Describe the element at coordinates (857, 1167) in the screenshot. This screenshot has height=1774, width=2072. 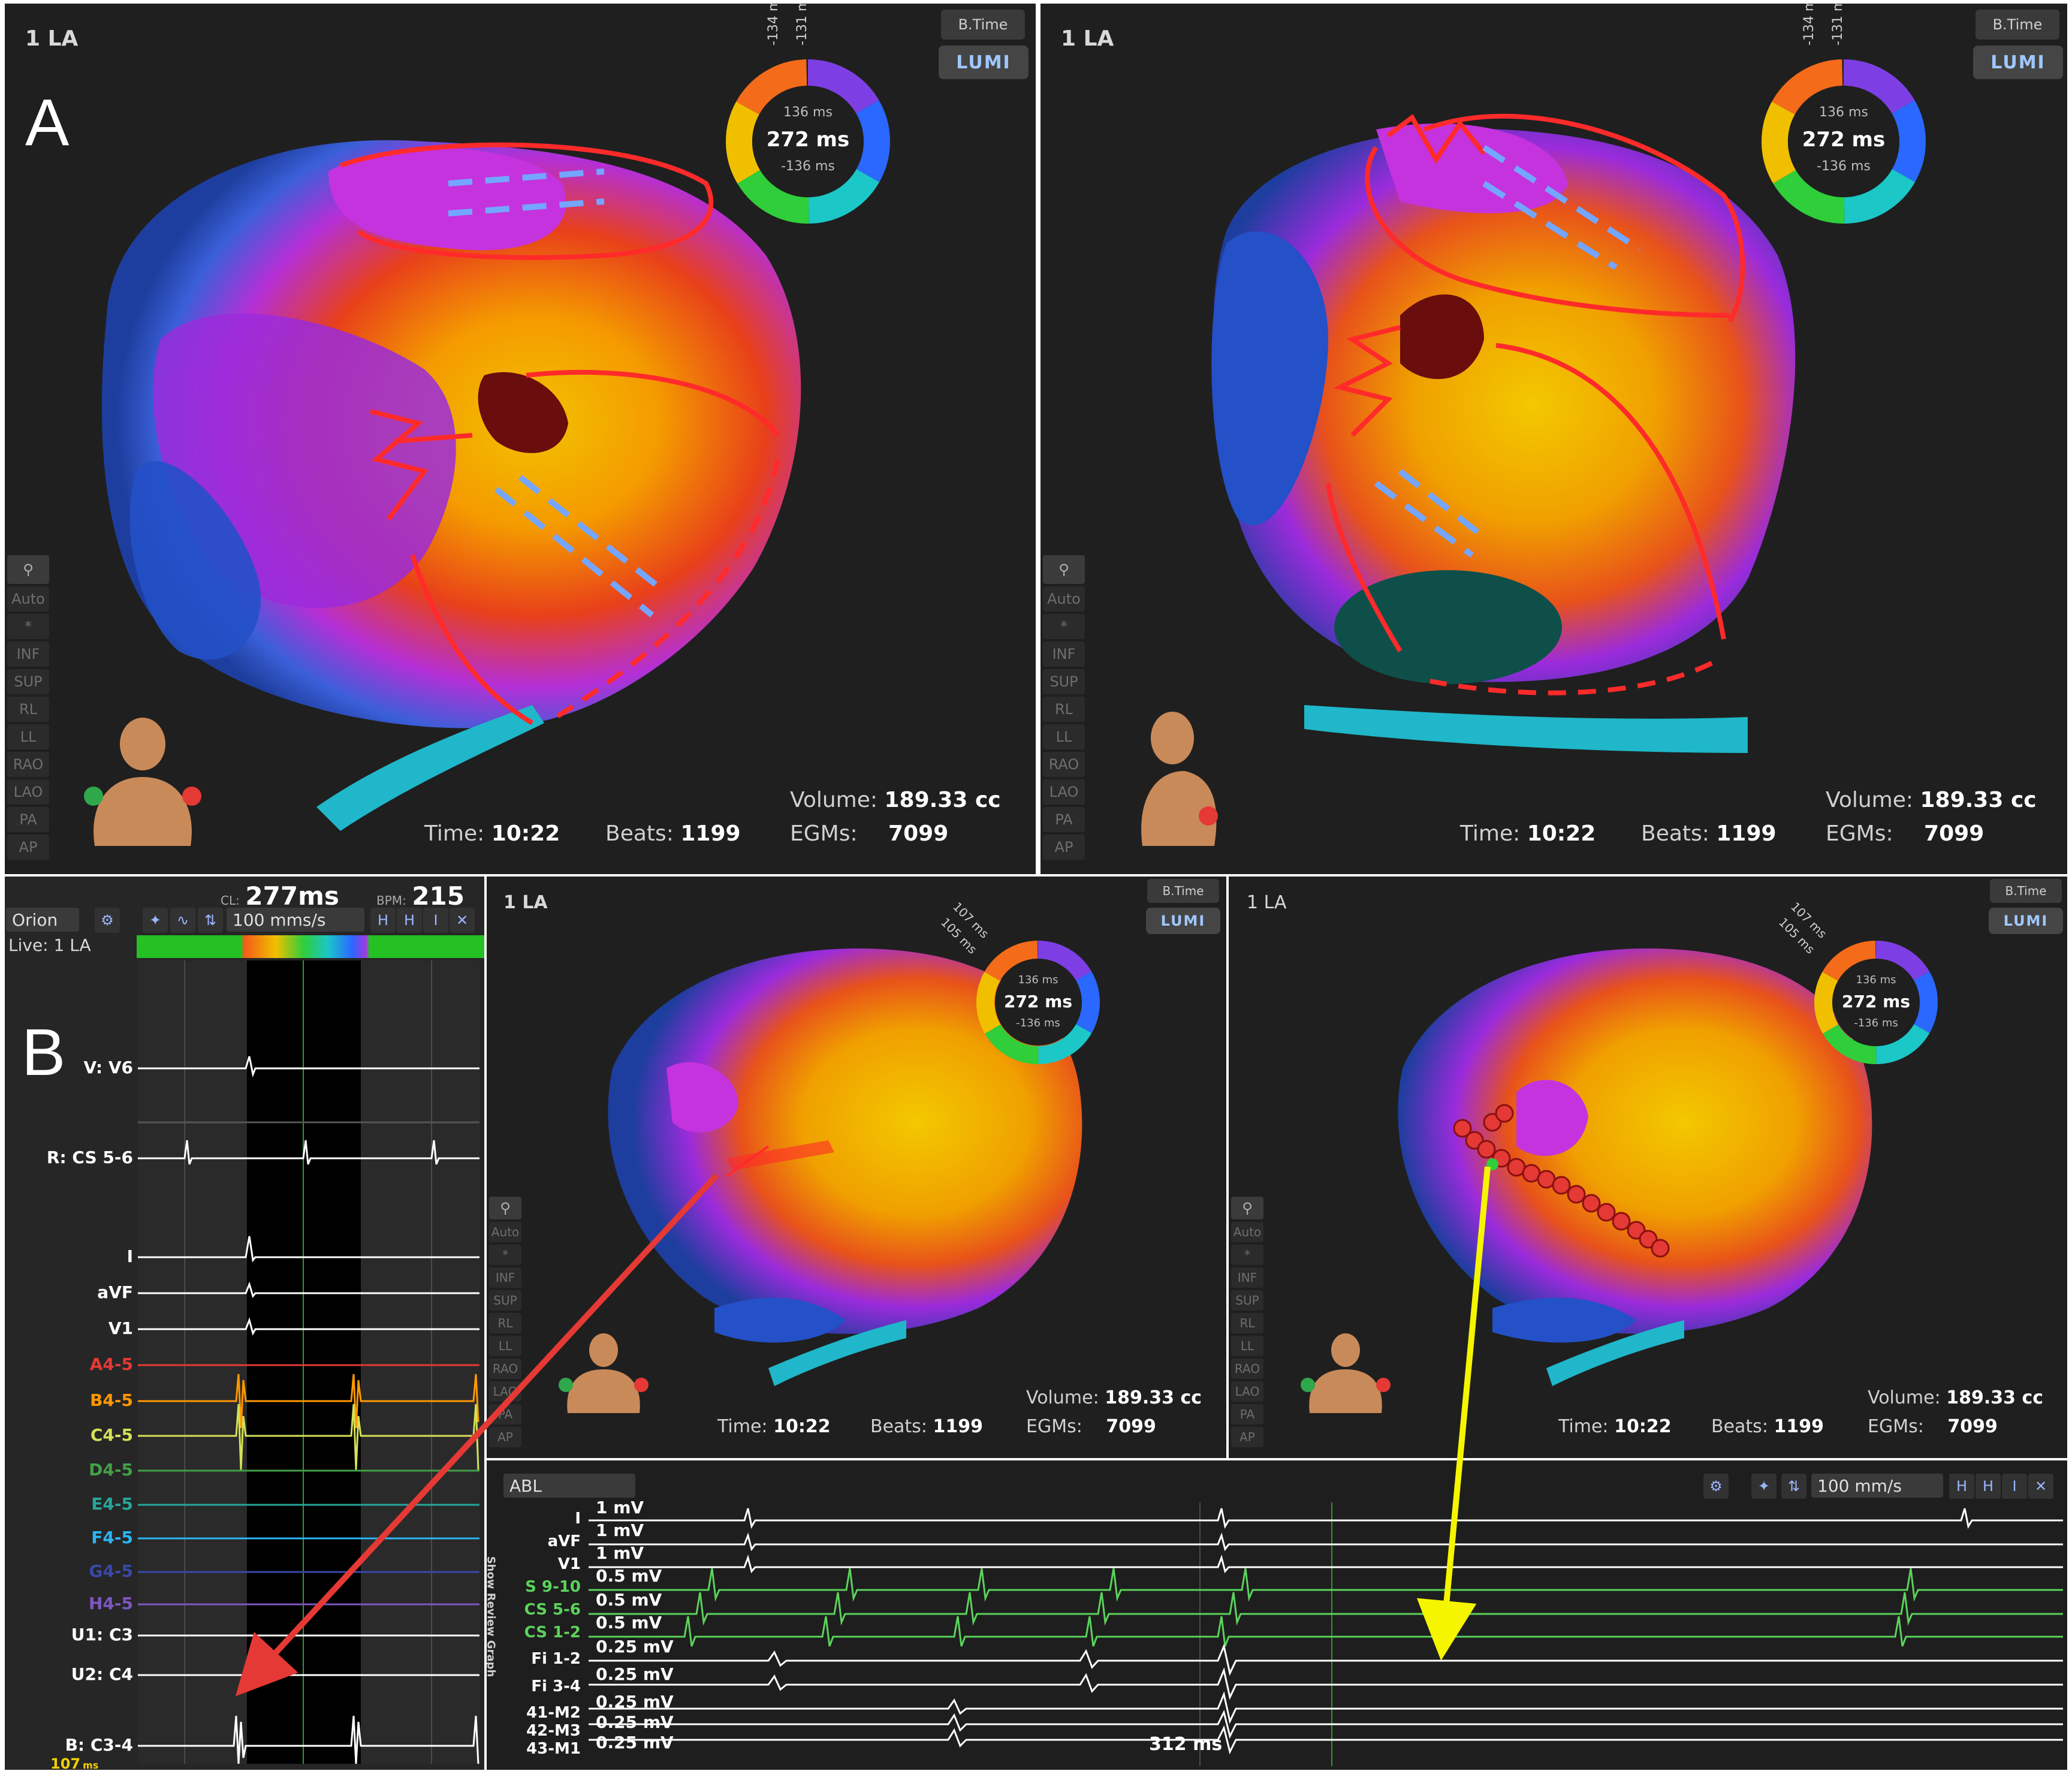
I see `left-atrium-map-b1` at that location.